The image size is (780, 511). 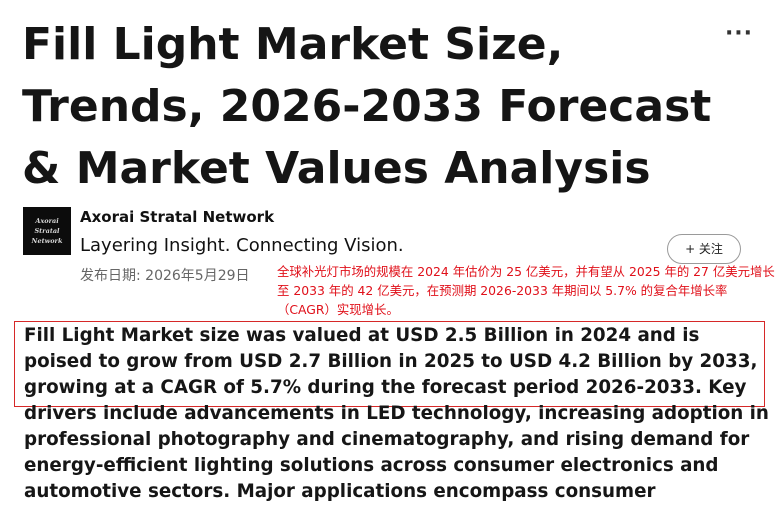 I want to click on avatar-text-line: Stratal, so click(x=47, y=231).